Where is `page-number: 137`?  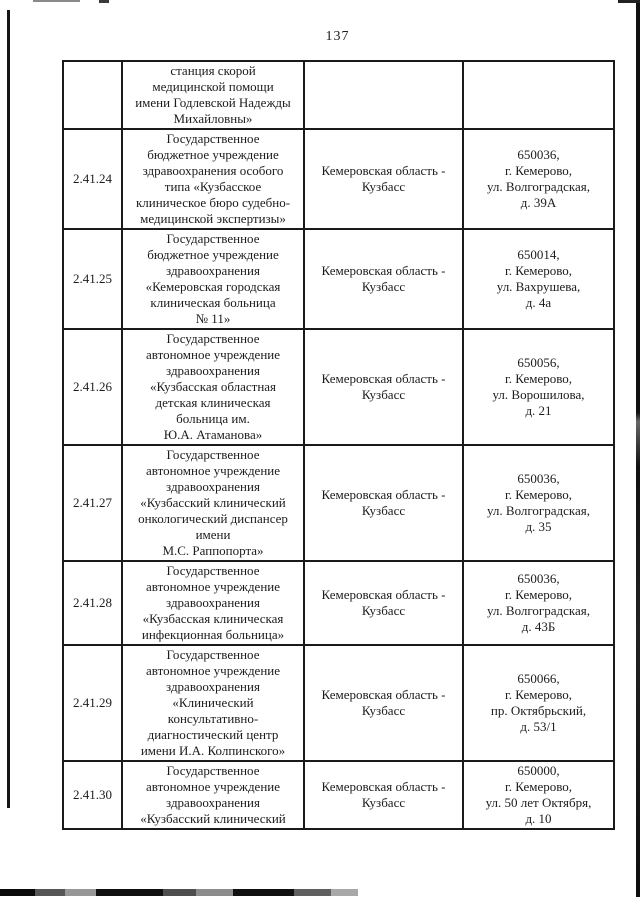 page-number: 137 is located at coordinates (337, 36).